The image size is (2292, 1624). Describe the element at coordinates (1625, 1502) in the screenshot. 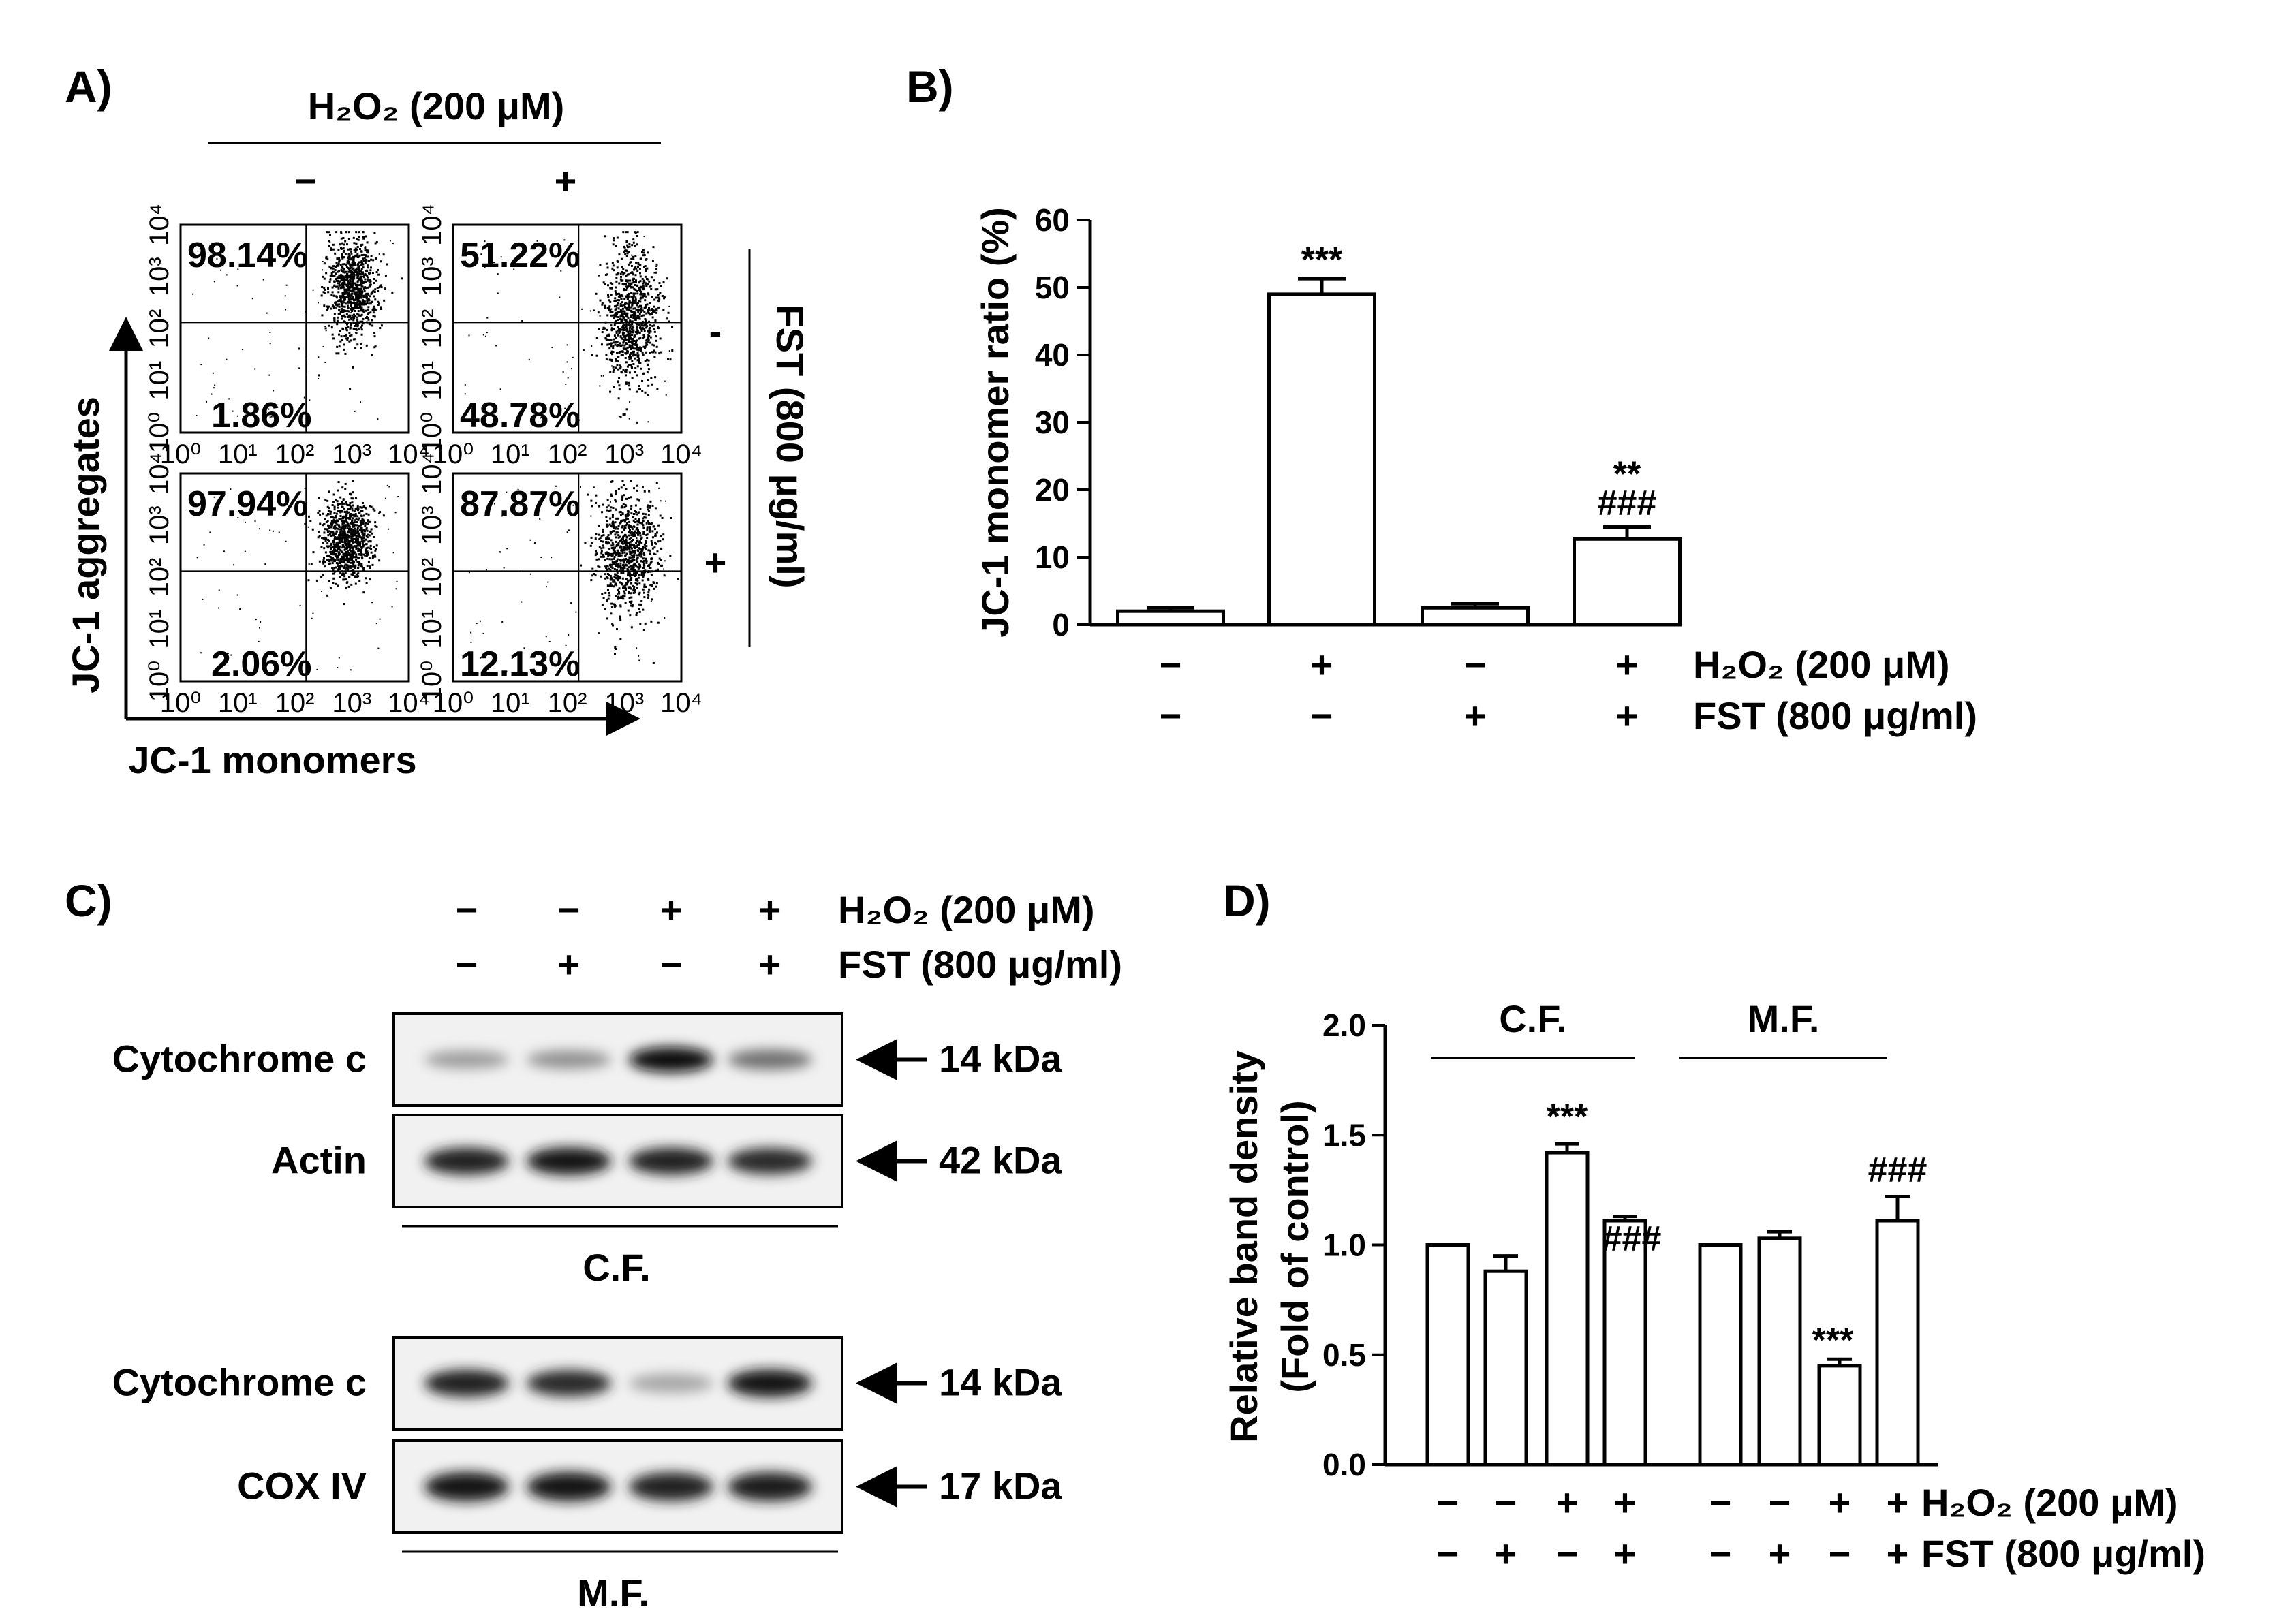

I see `h2o2-sign: +` at that location.